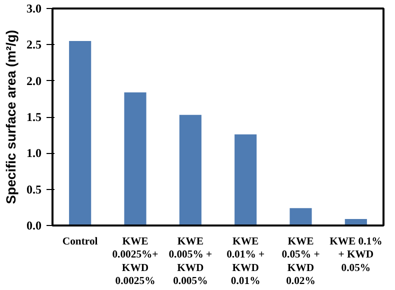 This screenshot has width=395, height=290. Describe the element at coordinates (34, 81) in the screenshot. I see `y-tick-label: 2.0` at that location.